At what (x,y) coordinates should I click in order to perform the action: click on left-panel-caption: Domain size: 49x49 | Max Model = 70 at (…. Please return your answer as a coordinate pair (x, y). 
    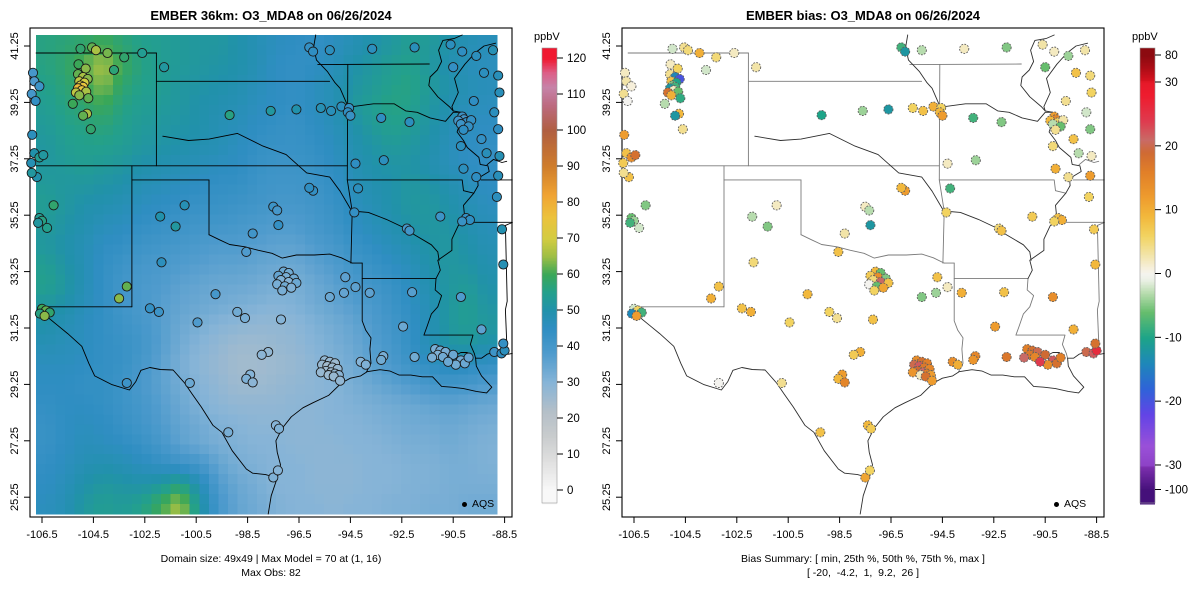
    Looking at the image, I should click on (271, 566).